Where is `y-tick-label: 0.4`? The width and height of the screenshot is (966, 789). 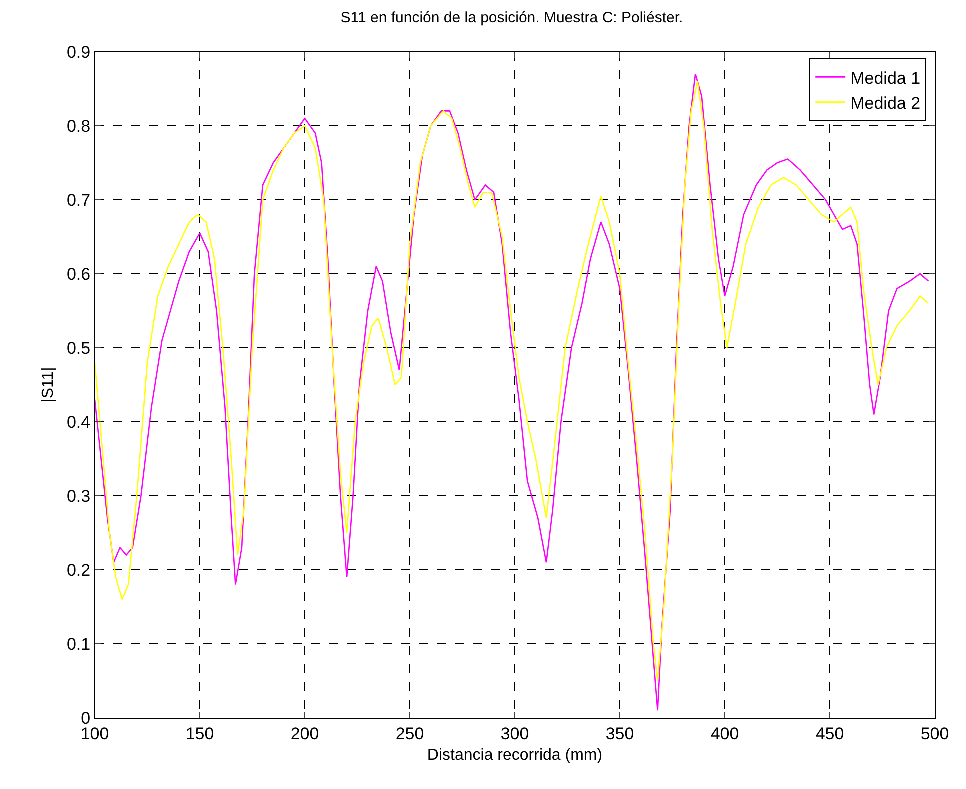
y-tick-label: 0.4 is located at coordinates (78, 422).